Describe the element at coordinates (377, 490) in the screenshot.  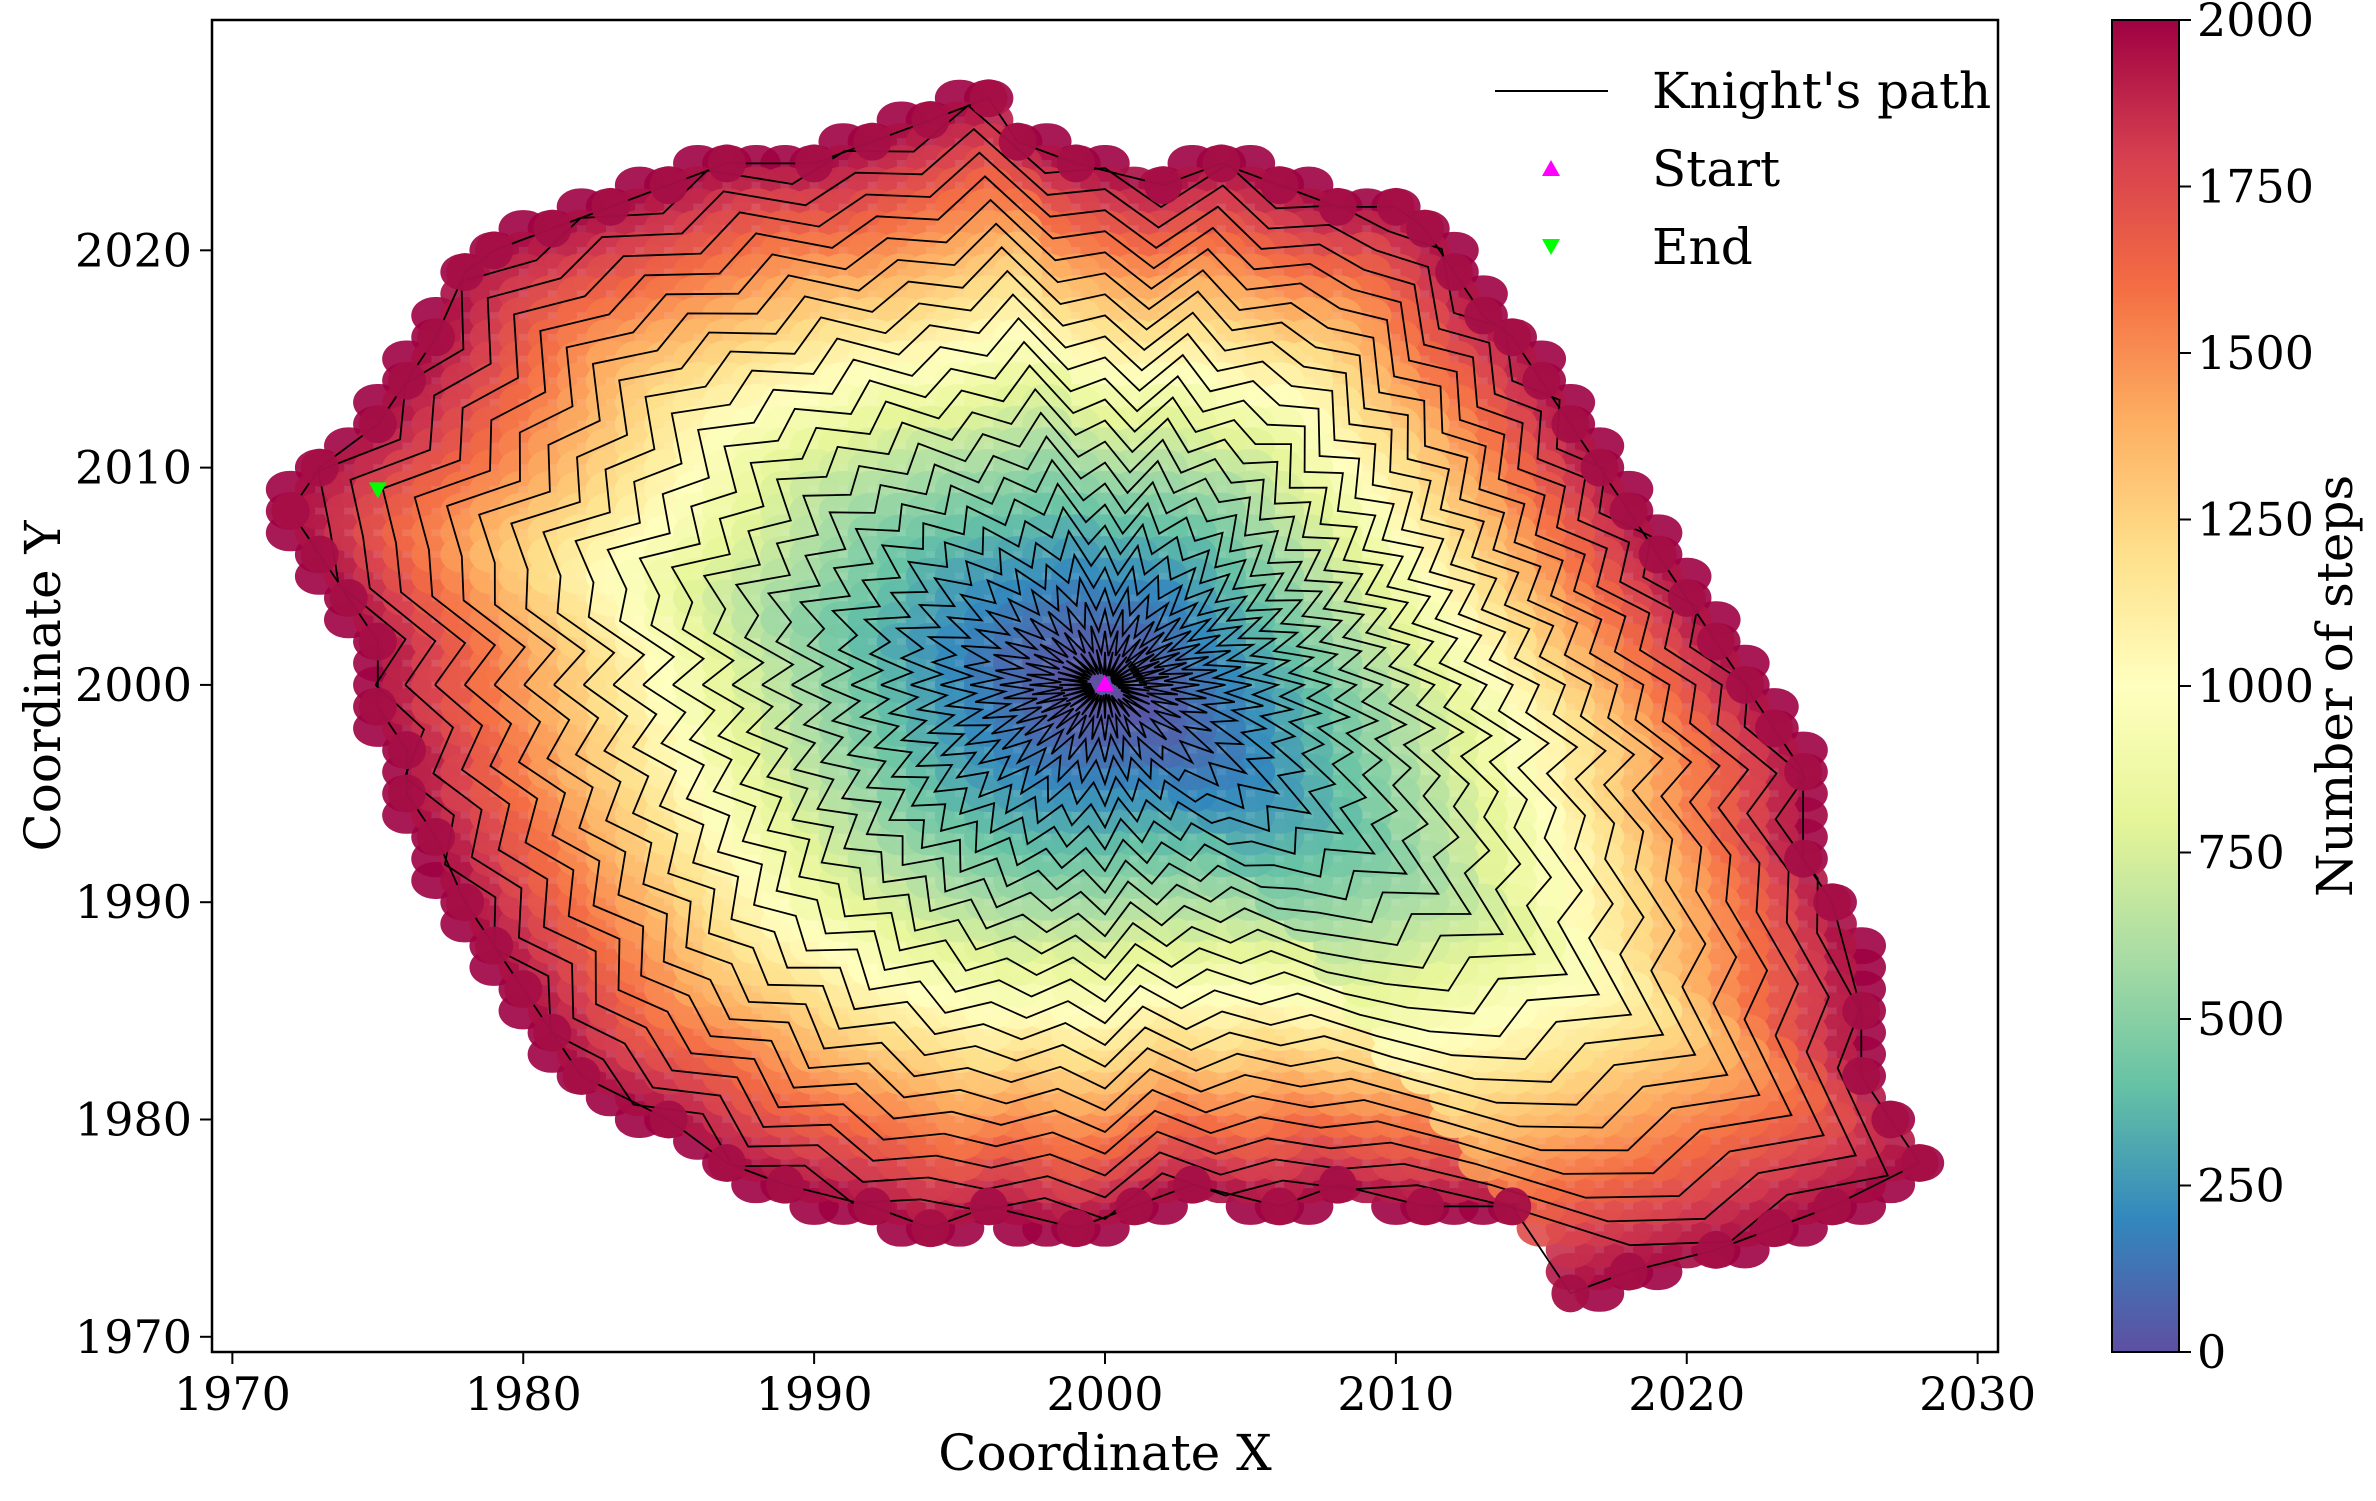
I see `end-marker` at that location.